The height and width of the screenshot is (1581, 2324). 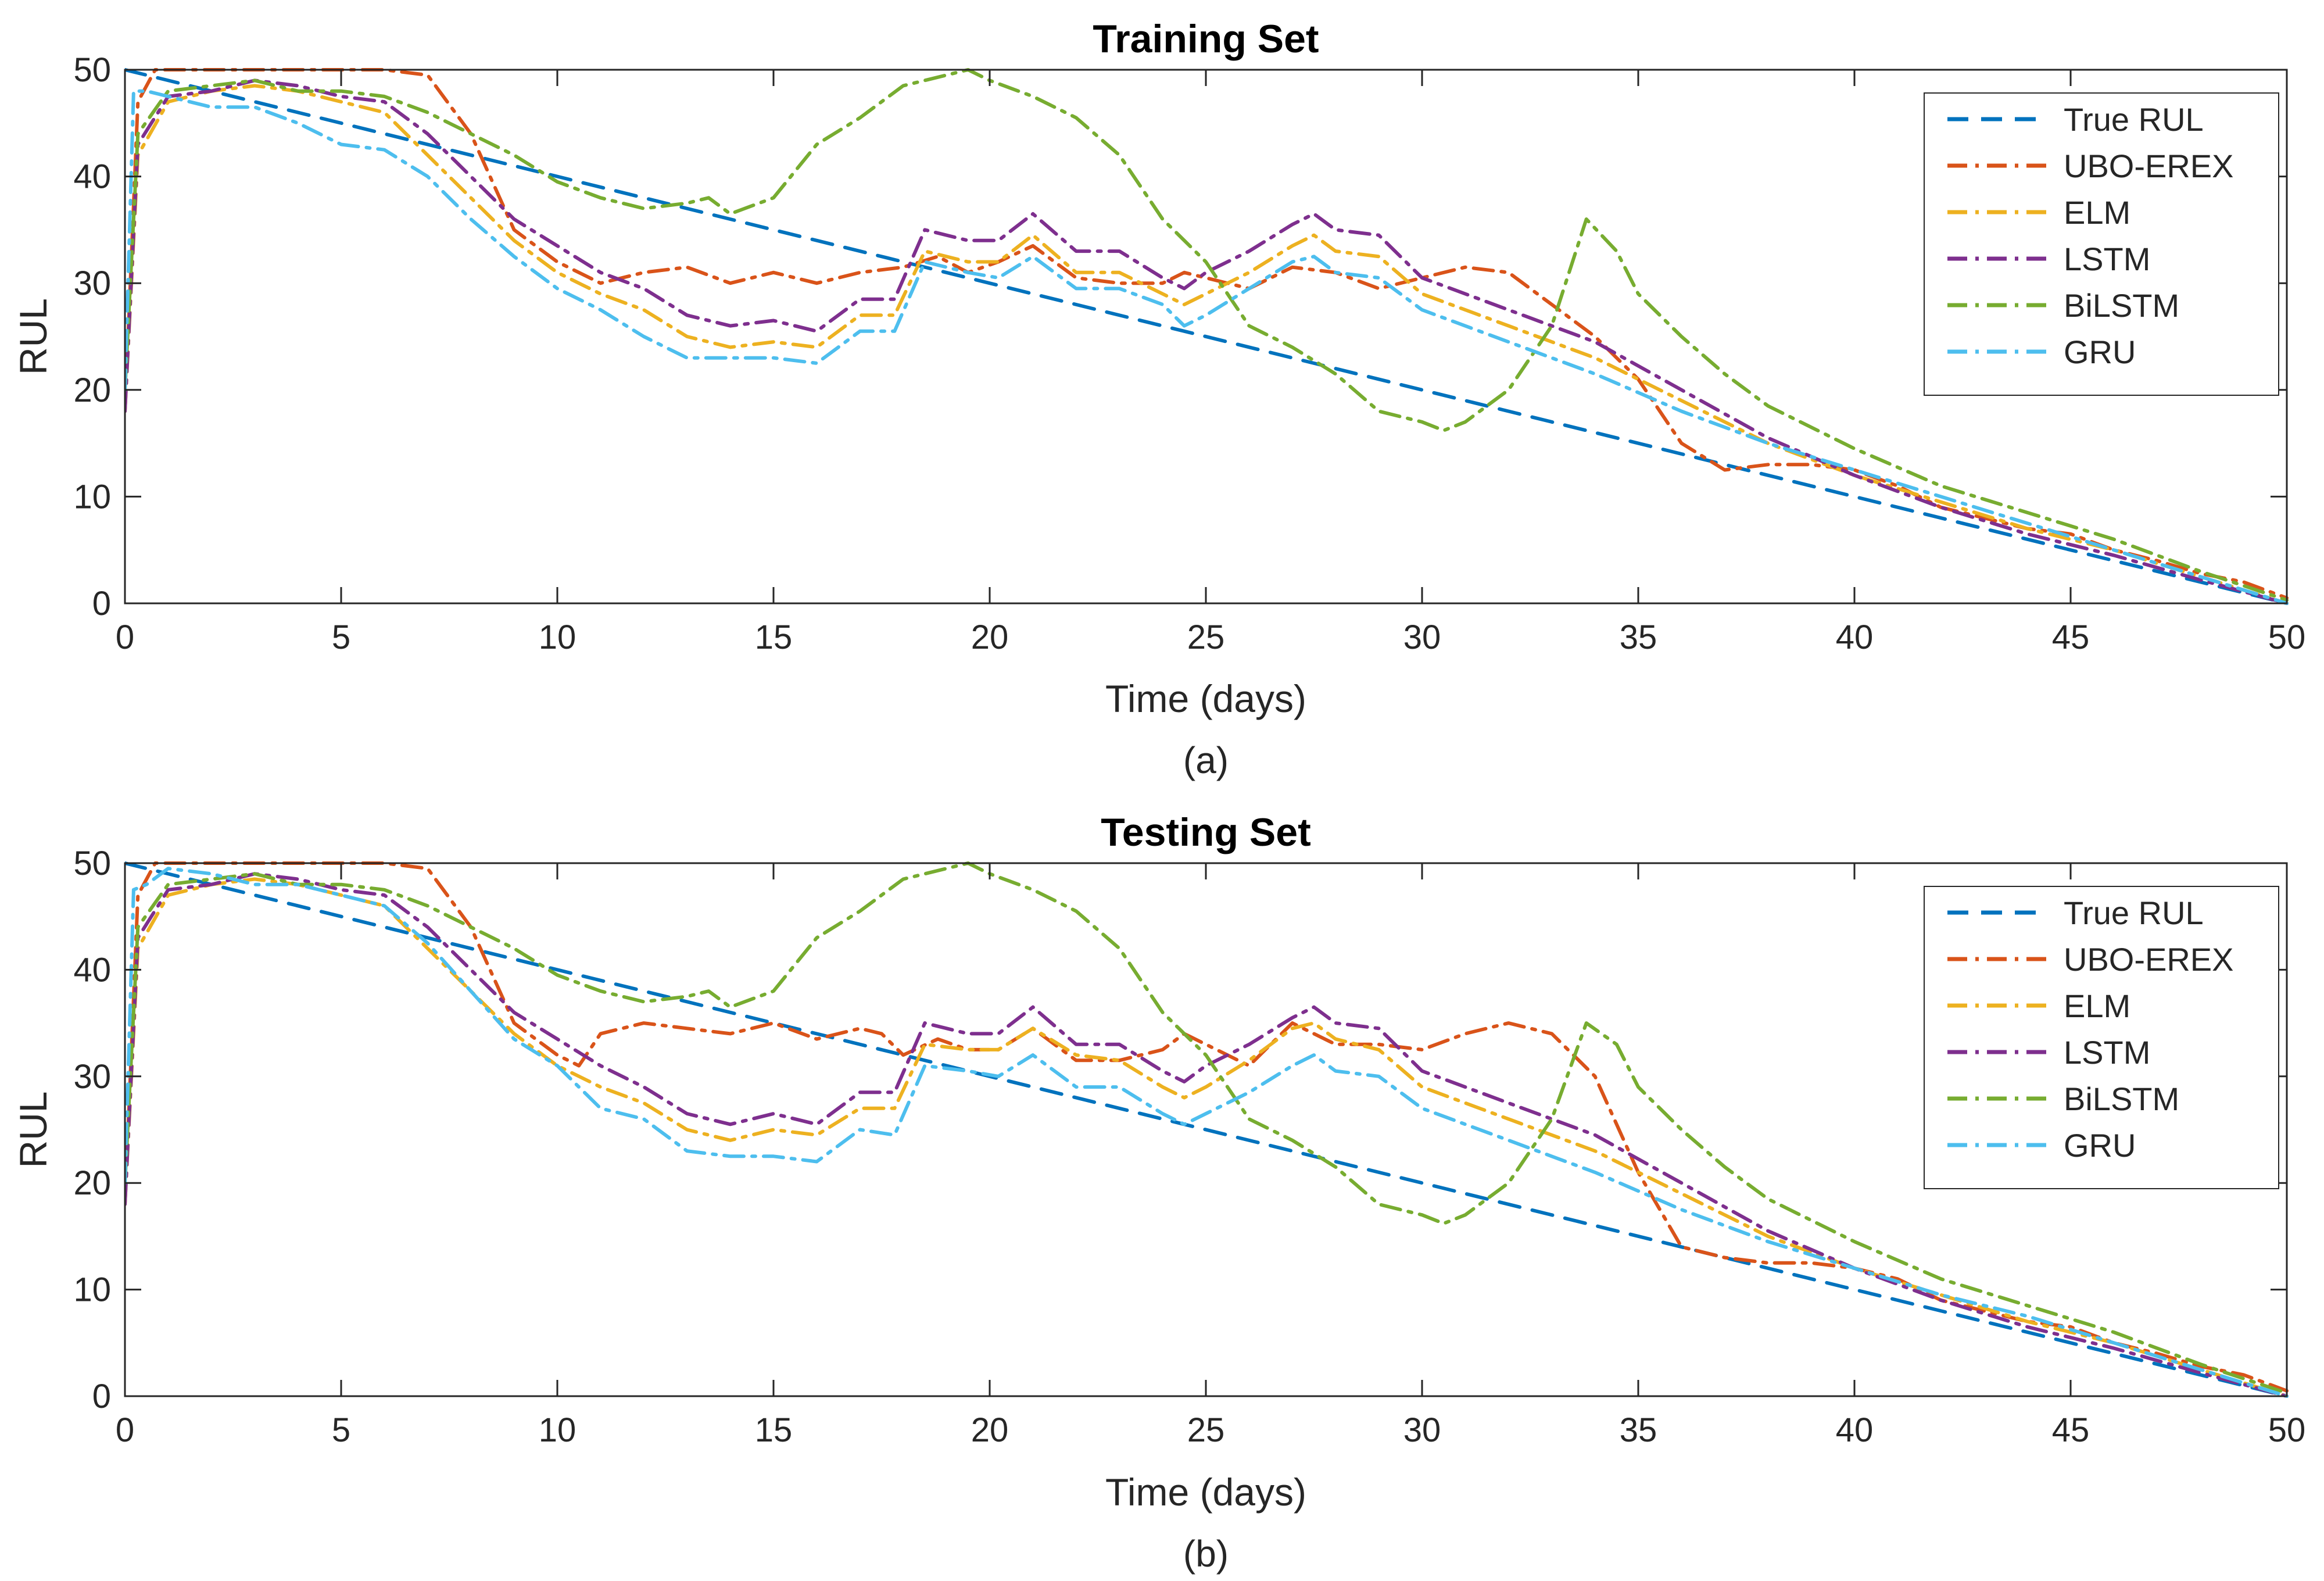 What do you see at coordinates (1206, 1554) in the screenshot?
I see `panel-caption: (b)` at bounding box center [1206, 1554].